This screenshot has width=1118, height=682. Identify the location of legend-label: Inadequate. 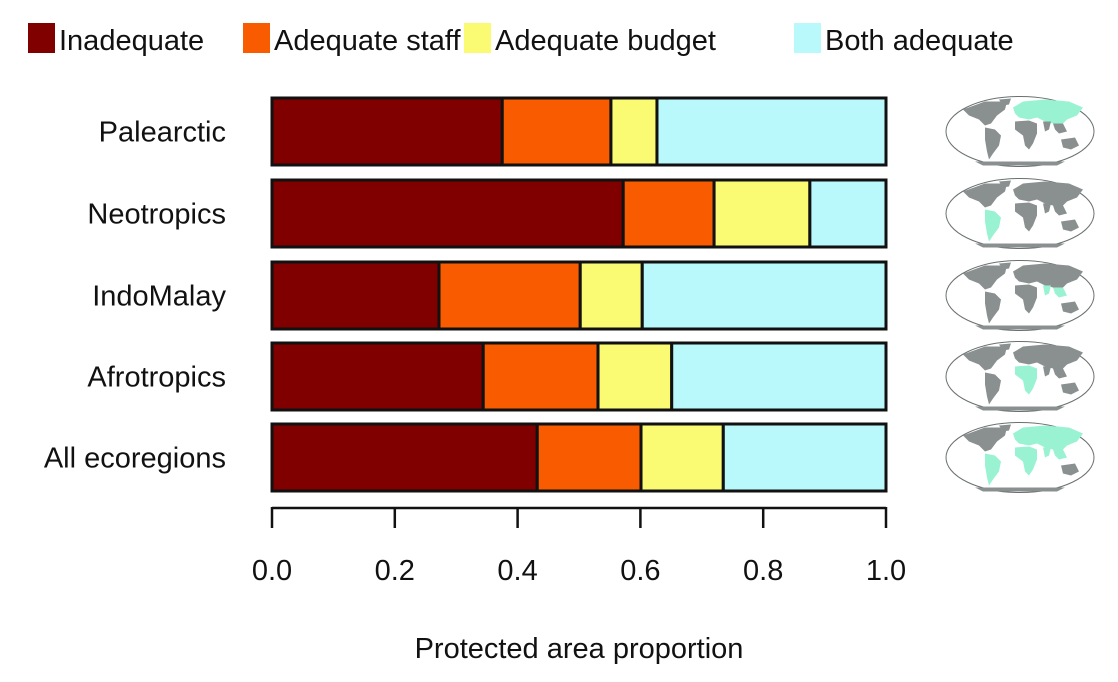
(131, 41).